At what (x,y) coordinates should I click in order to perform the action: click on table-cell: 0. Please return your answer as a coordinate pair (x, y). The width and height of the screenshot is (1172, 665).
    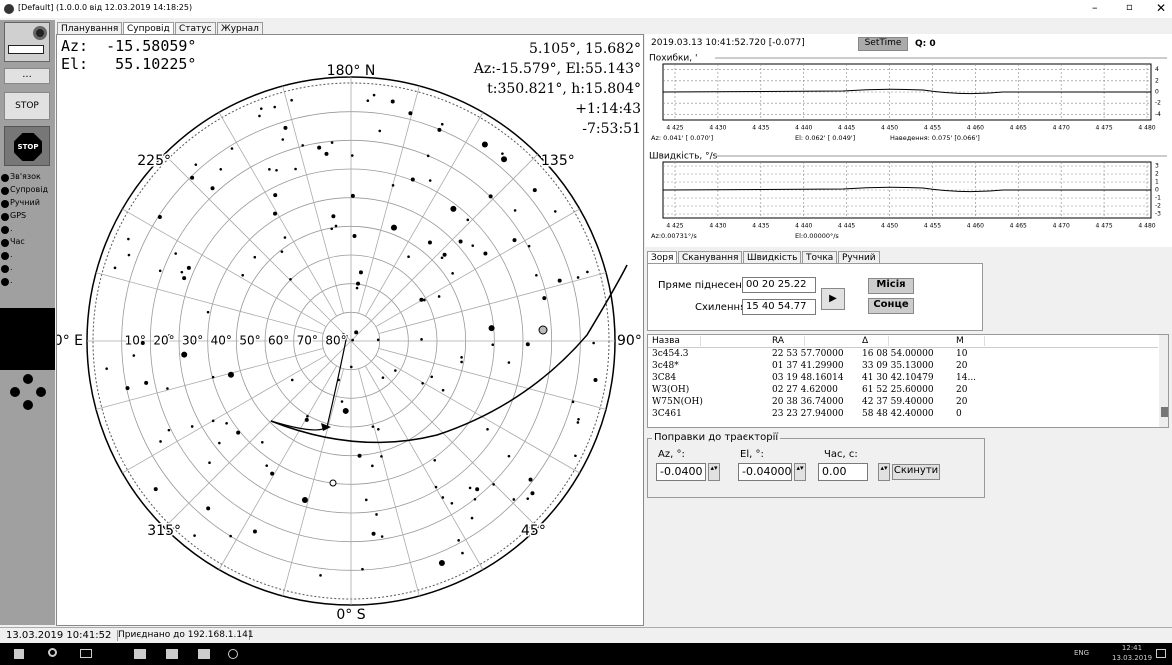
    Looking at the image, I should click on (959, 414).